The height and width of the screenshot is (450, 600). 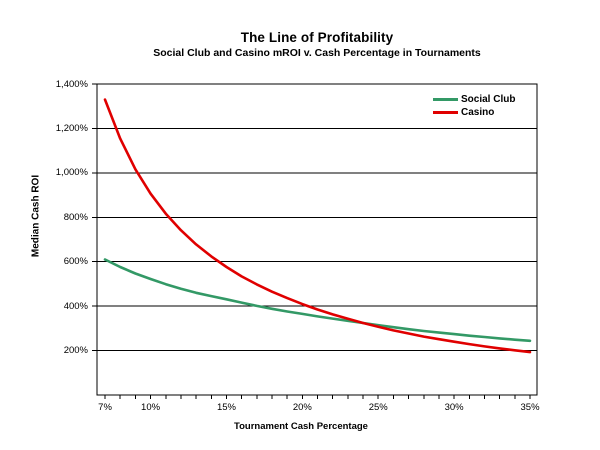 What do you see at coordinates (71, 84) in the screenshot?
I see `y-tick-label: 1,400%` at bounding box center [71, 84].